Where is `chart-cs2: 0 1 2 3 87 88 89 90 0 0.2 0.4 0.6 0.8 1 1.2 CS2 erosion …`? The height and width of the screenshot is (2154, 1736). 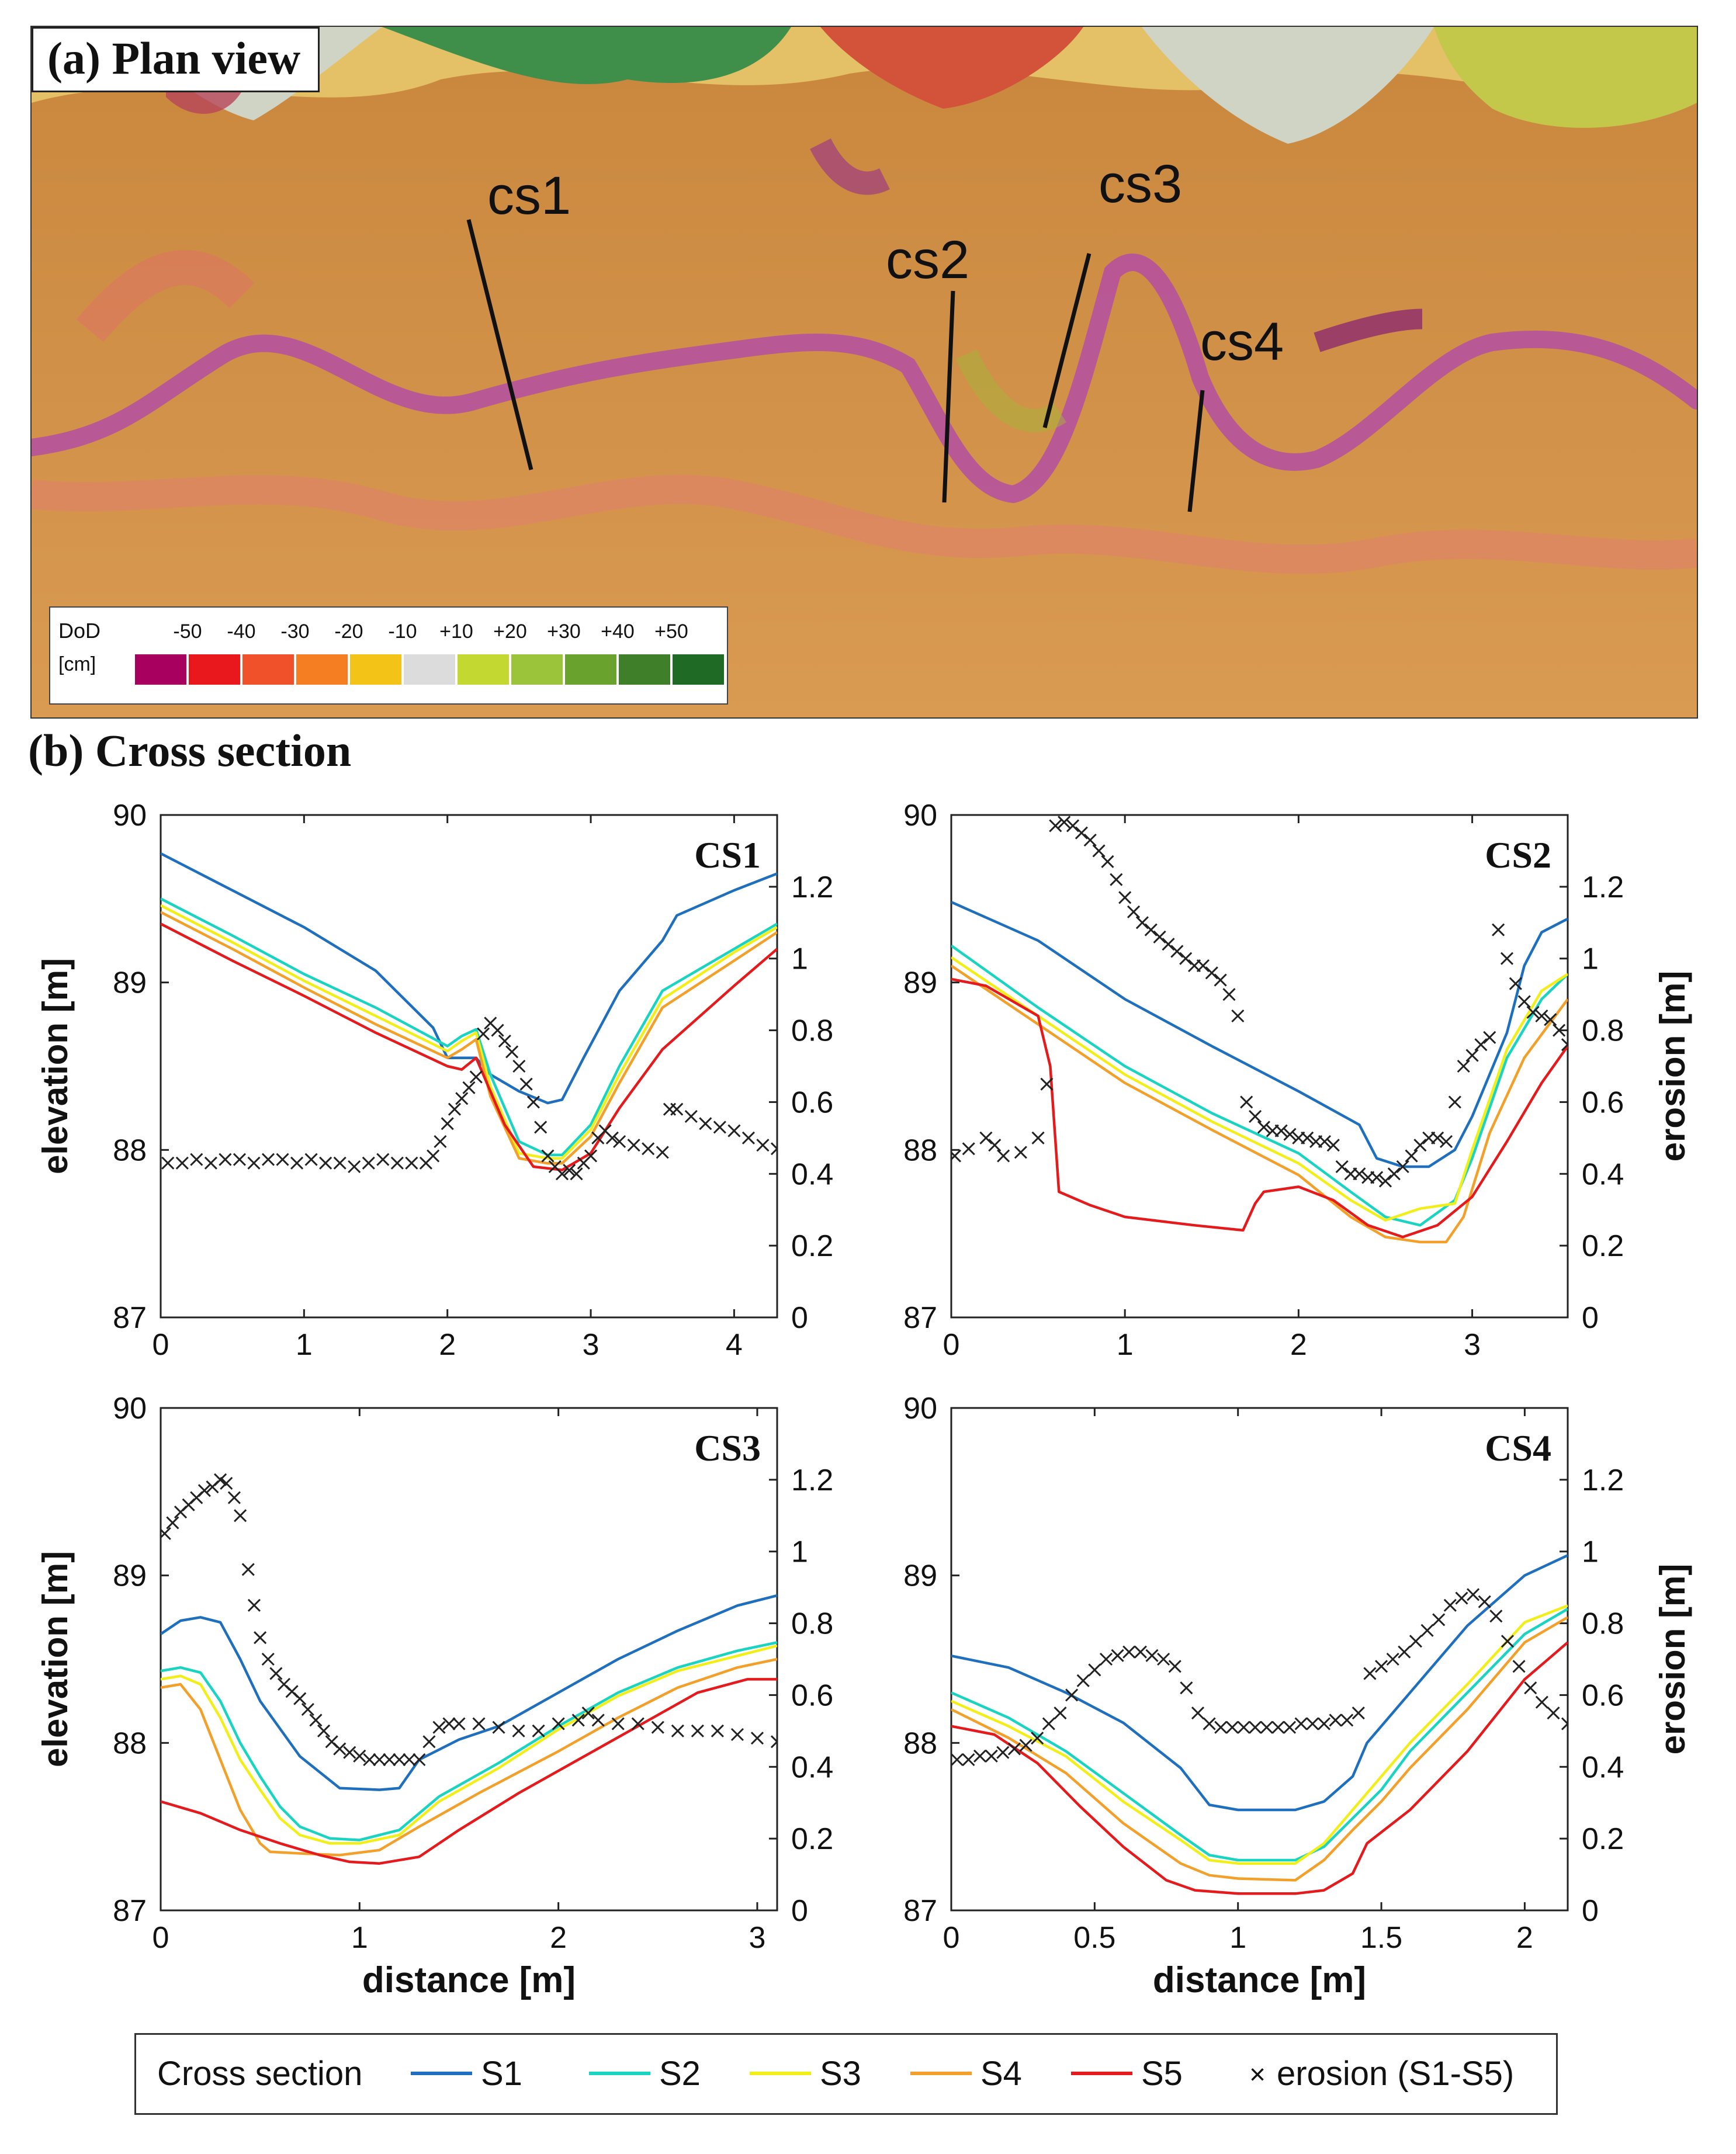
chart-cs2: 0 1 2 3 87 88 89 90 0 0.2 0.4 0.6 0.8 1 1.2 CS2 erosion … is located at coordinates (1298, 1080).